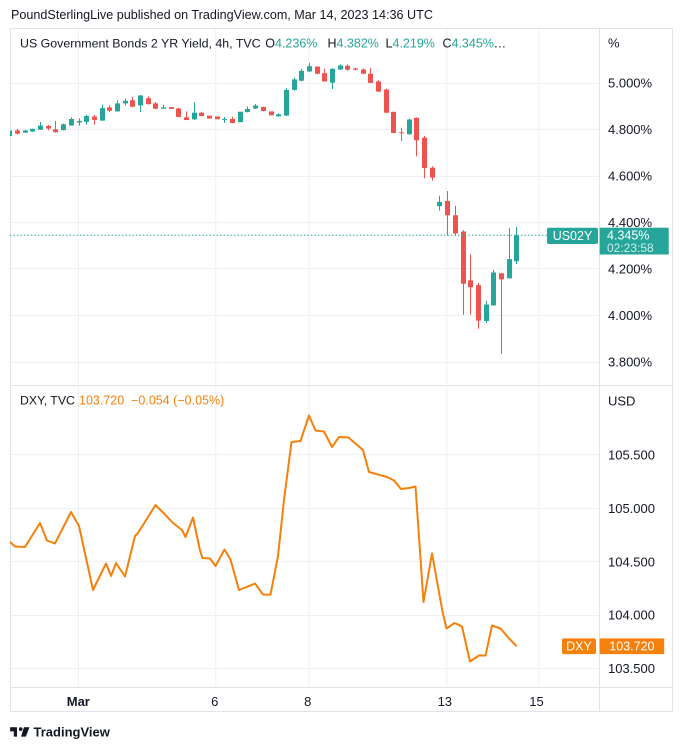 The image size is (683, 755). Describe the element at coordinates (47, 401) in the screenshot. I see `svg-text: DXY, TVC` at that location.